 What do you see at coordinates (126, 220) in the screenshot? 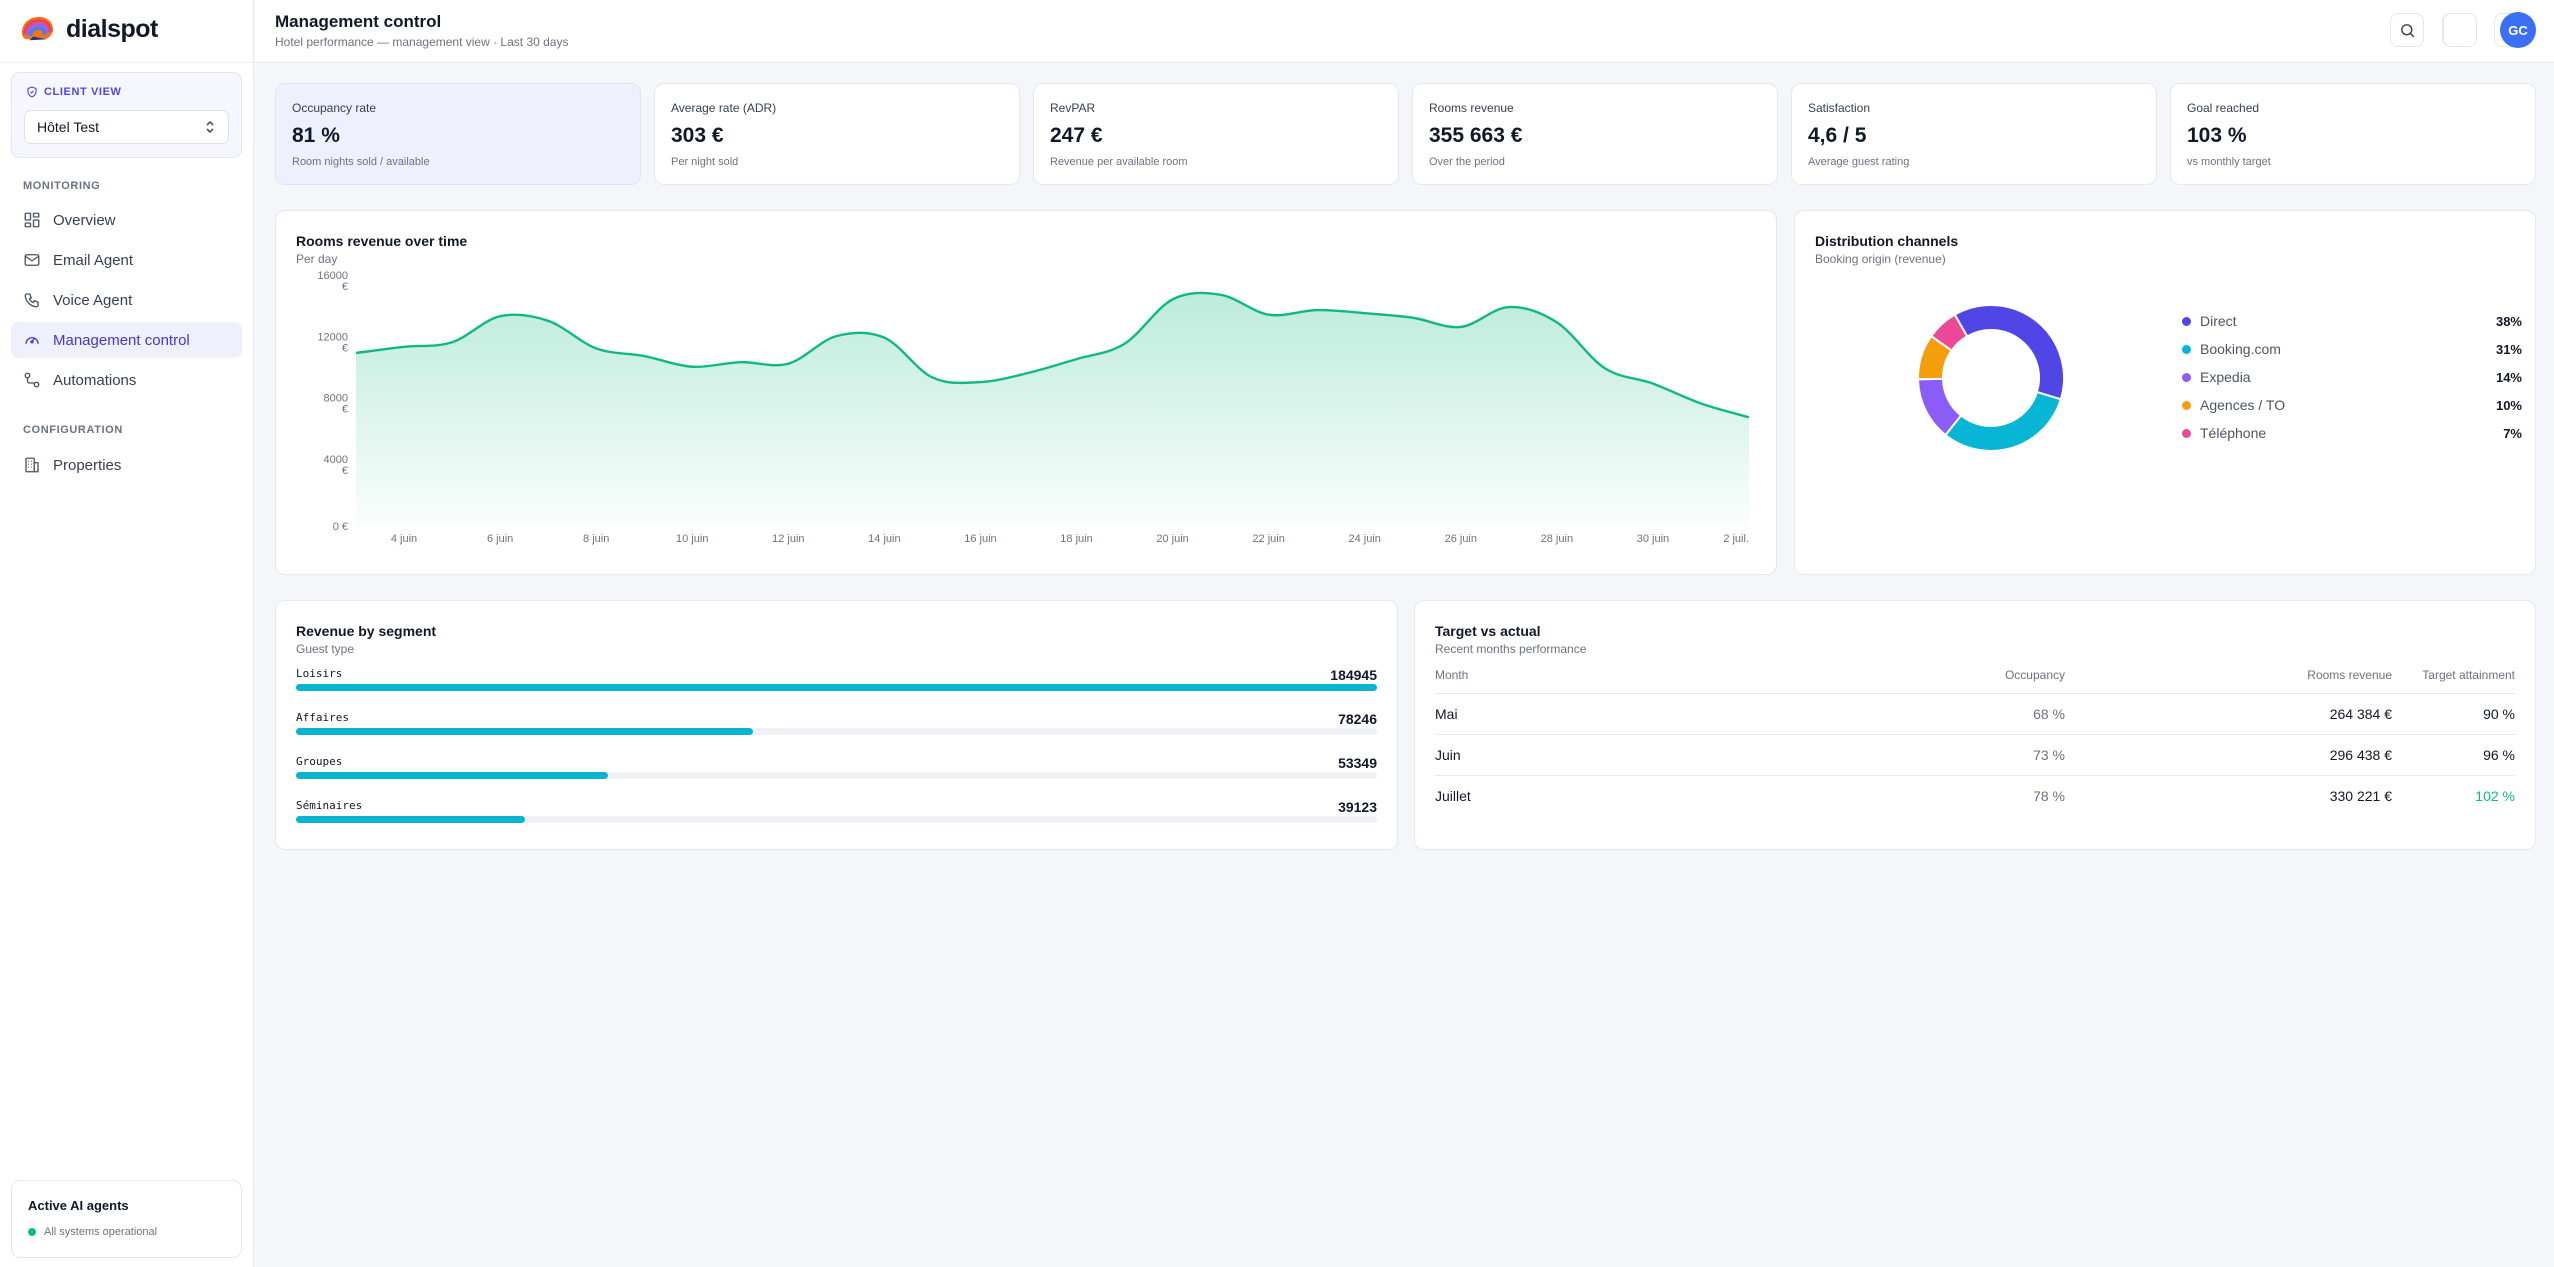
I see `sidebar-item-overview: Overview` at bounding box center [126, 220].